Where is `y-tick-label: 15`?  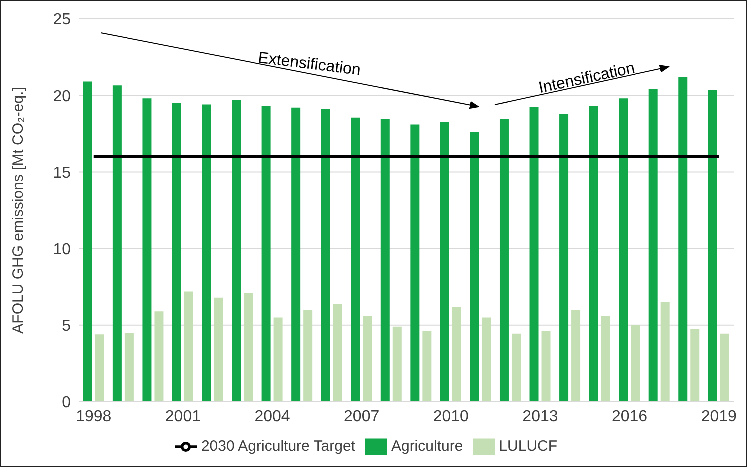
y-tick-label: 15 is located at coordinates (62, 173).